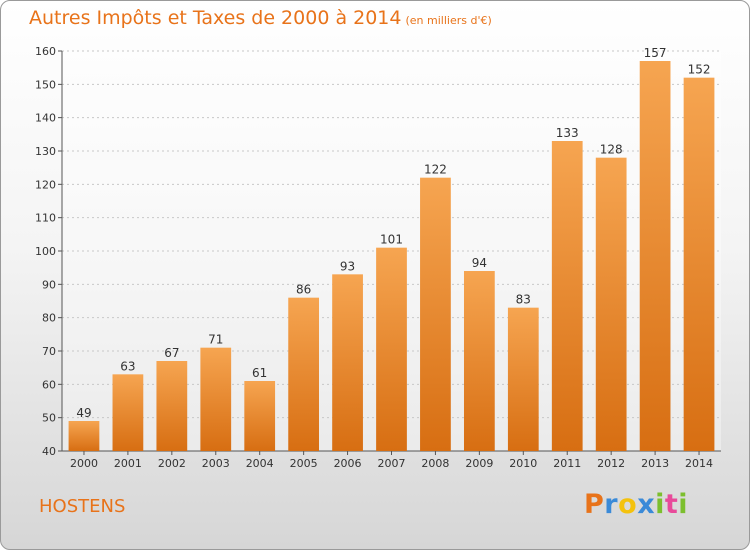  Describe the element at coordinates (127, 366) in the screenshot. I see `bar-value-label: 63` at that location.